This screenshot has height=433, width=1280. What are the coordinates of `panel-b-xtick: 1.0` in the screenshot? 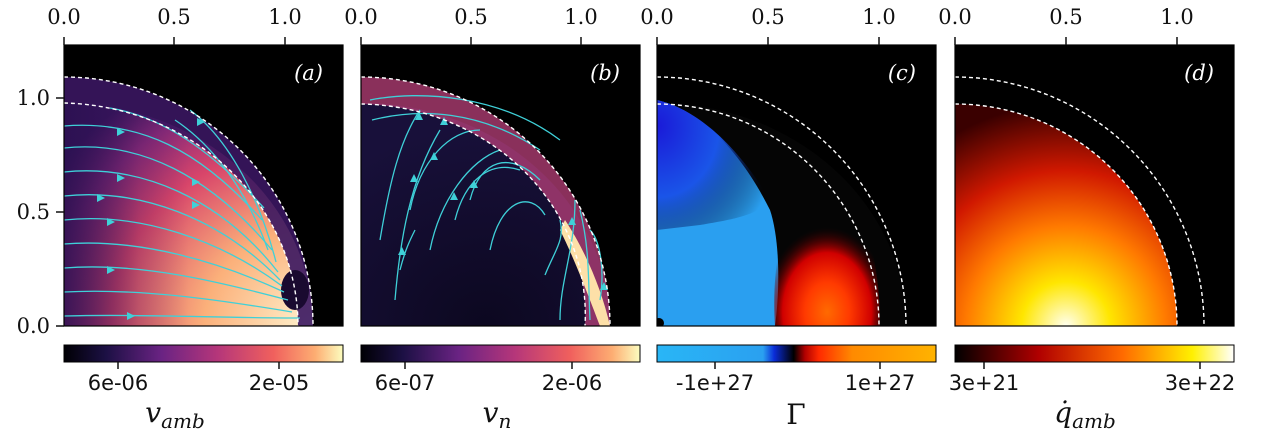 It's located at (580, 17).